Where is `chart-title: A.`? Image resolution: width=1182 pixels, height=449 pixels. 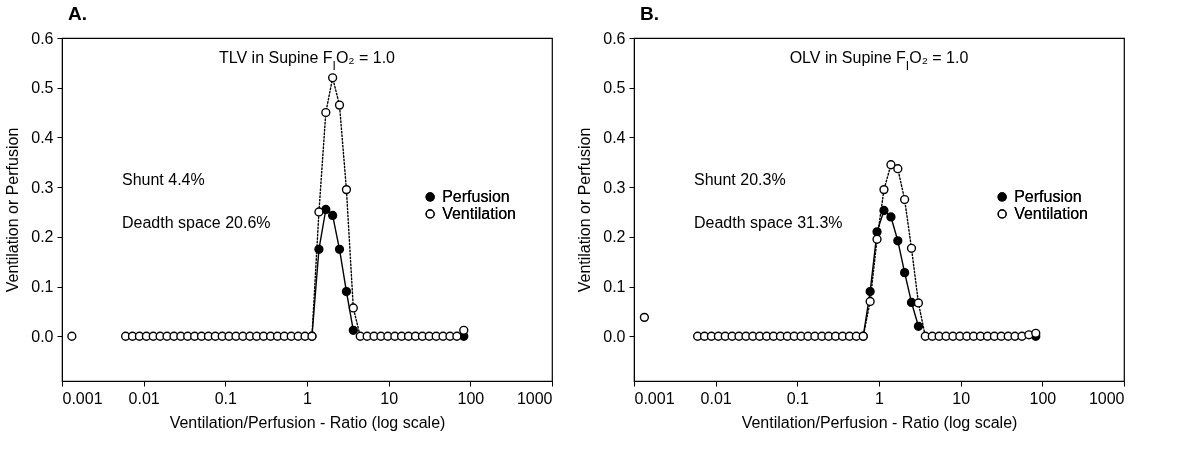 chart-title: A. is located at coordinates (77, 13).